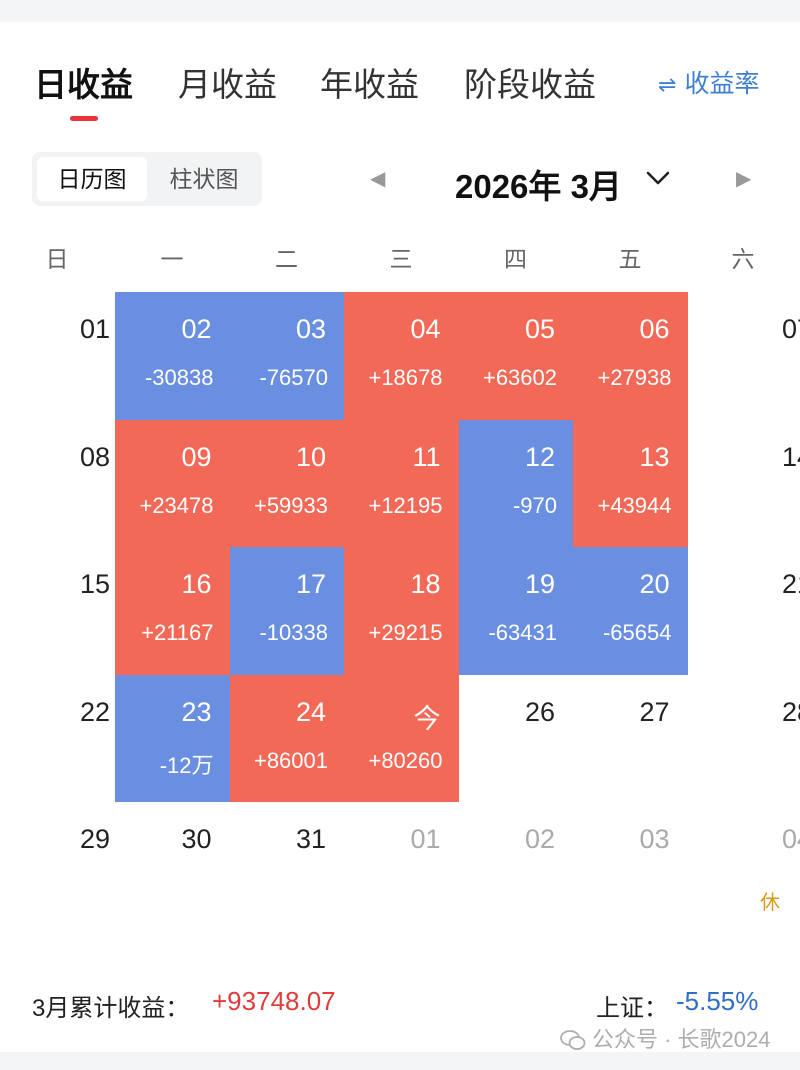 The image size is (800, 1070). Describe the element at coordinates (630, 483) in the screenshot. I see `calendar-day-cell: 13 +43944` at that location.